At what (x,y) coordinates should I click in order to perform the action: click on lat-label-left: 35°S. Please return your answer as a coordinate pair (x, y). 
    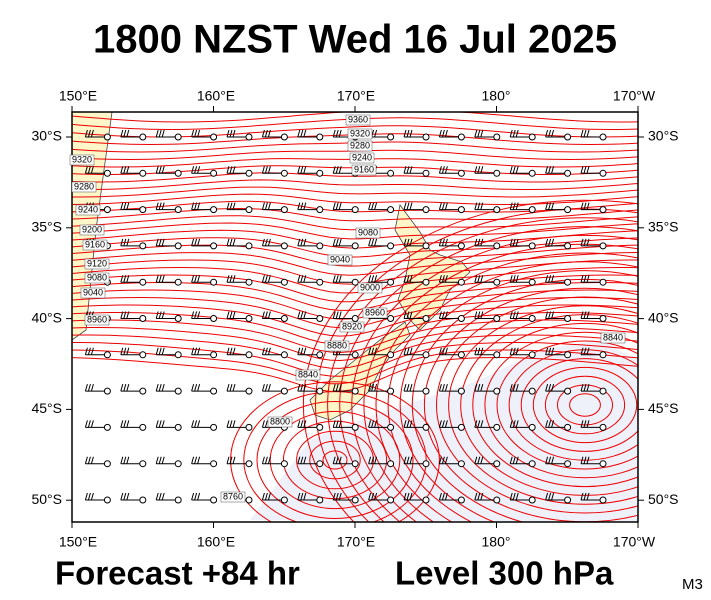
    Looking at the image, I should click on (46, 227).